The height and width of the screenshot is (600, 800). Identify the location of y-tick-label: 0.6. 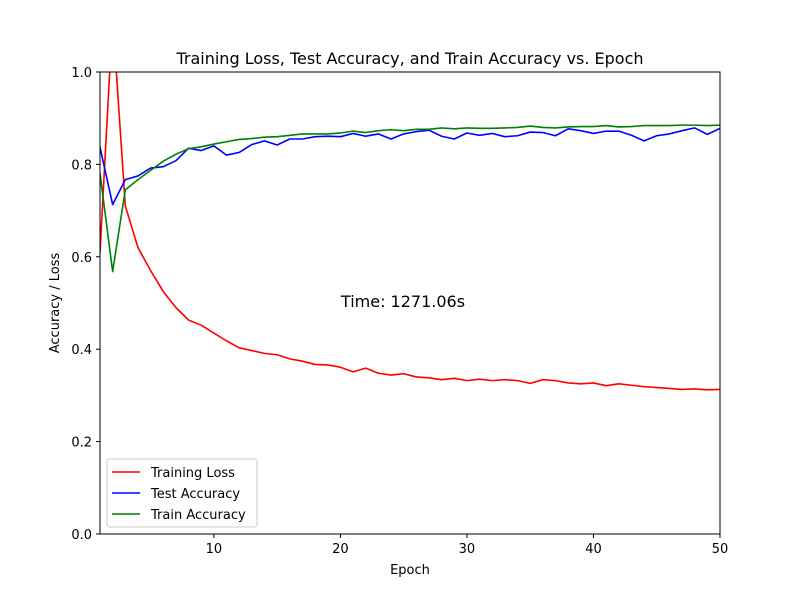
(81, 258).